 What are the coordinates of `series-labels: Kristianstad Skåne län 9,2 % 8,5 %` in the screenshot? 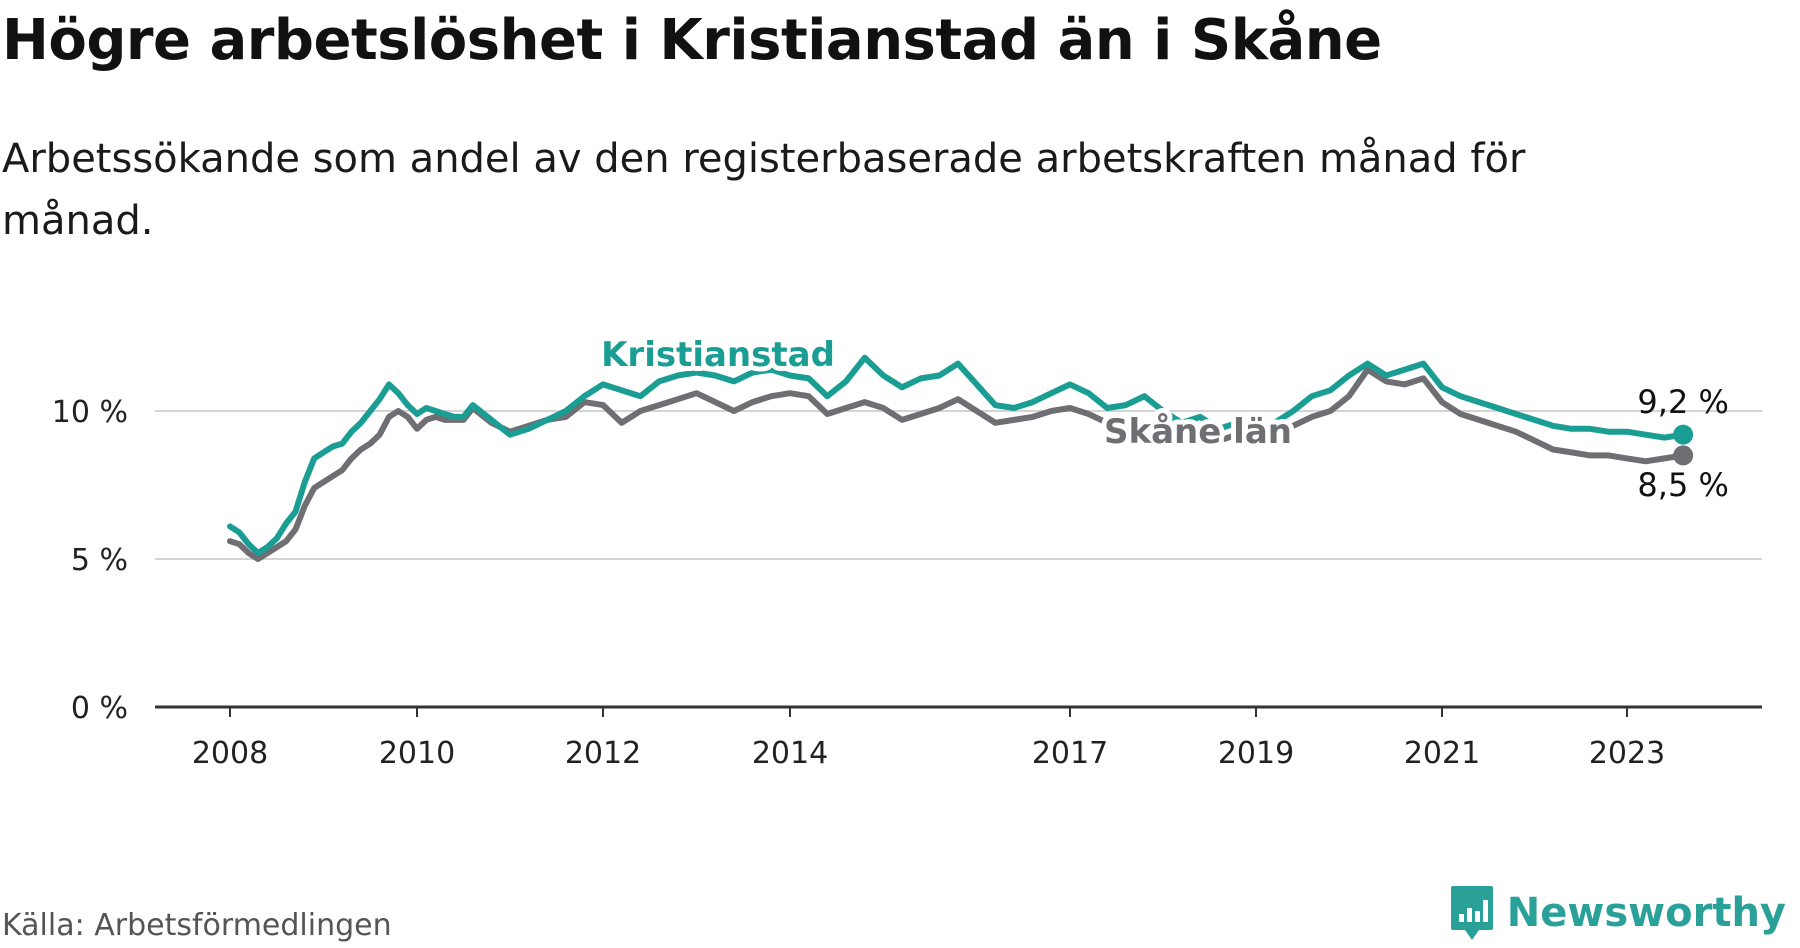 It's located at (1162, 417).